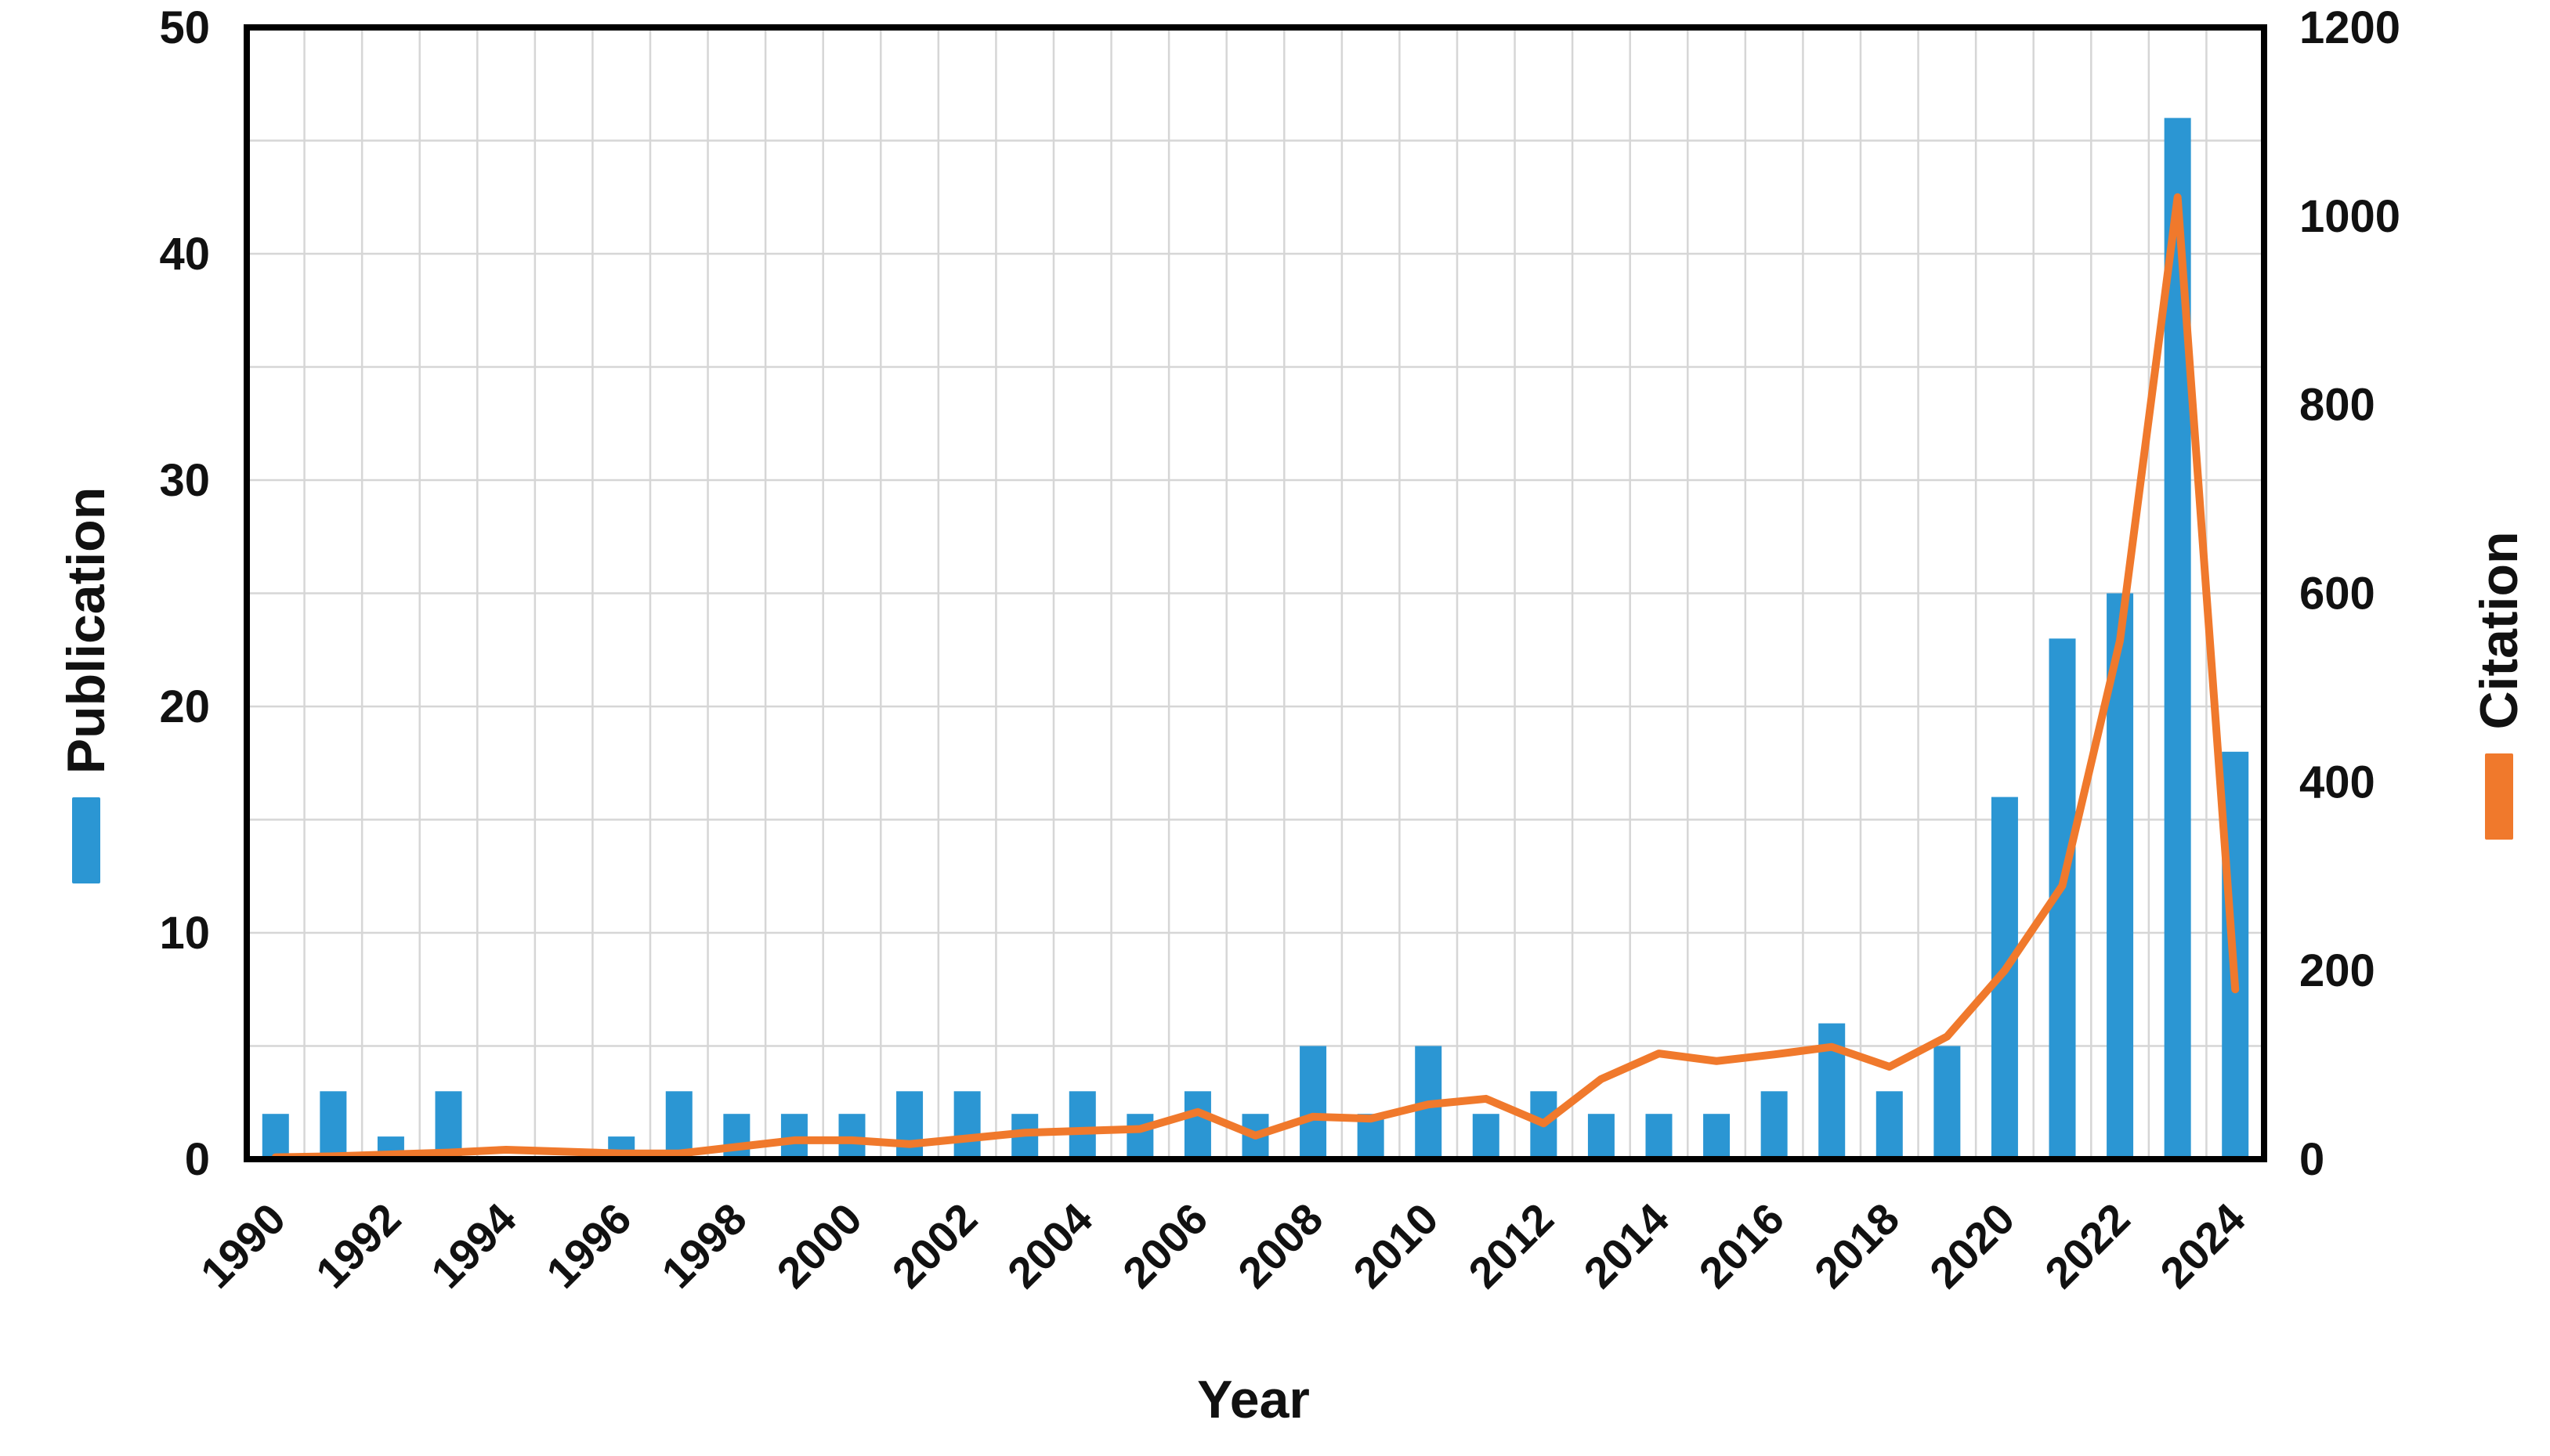 The width and height of the screenshot is (2550, 1456). I want to click on left-axis-title-group: Publication, so click(86, 685).